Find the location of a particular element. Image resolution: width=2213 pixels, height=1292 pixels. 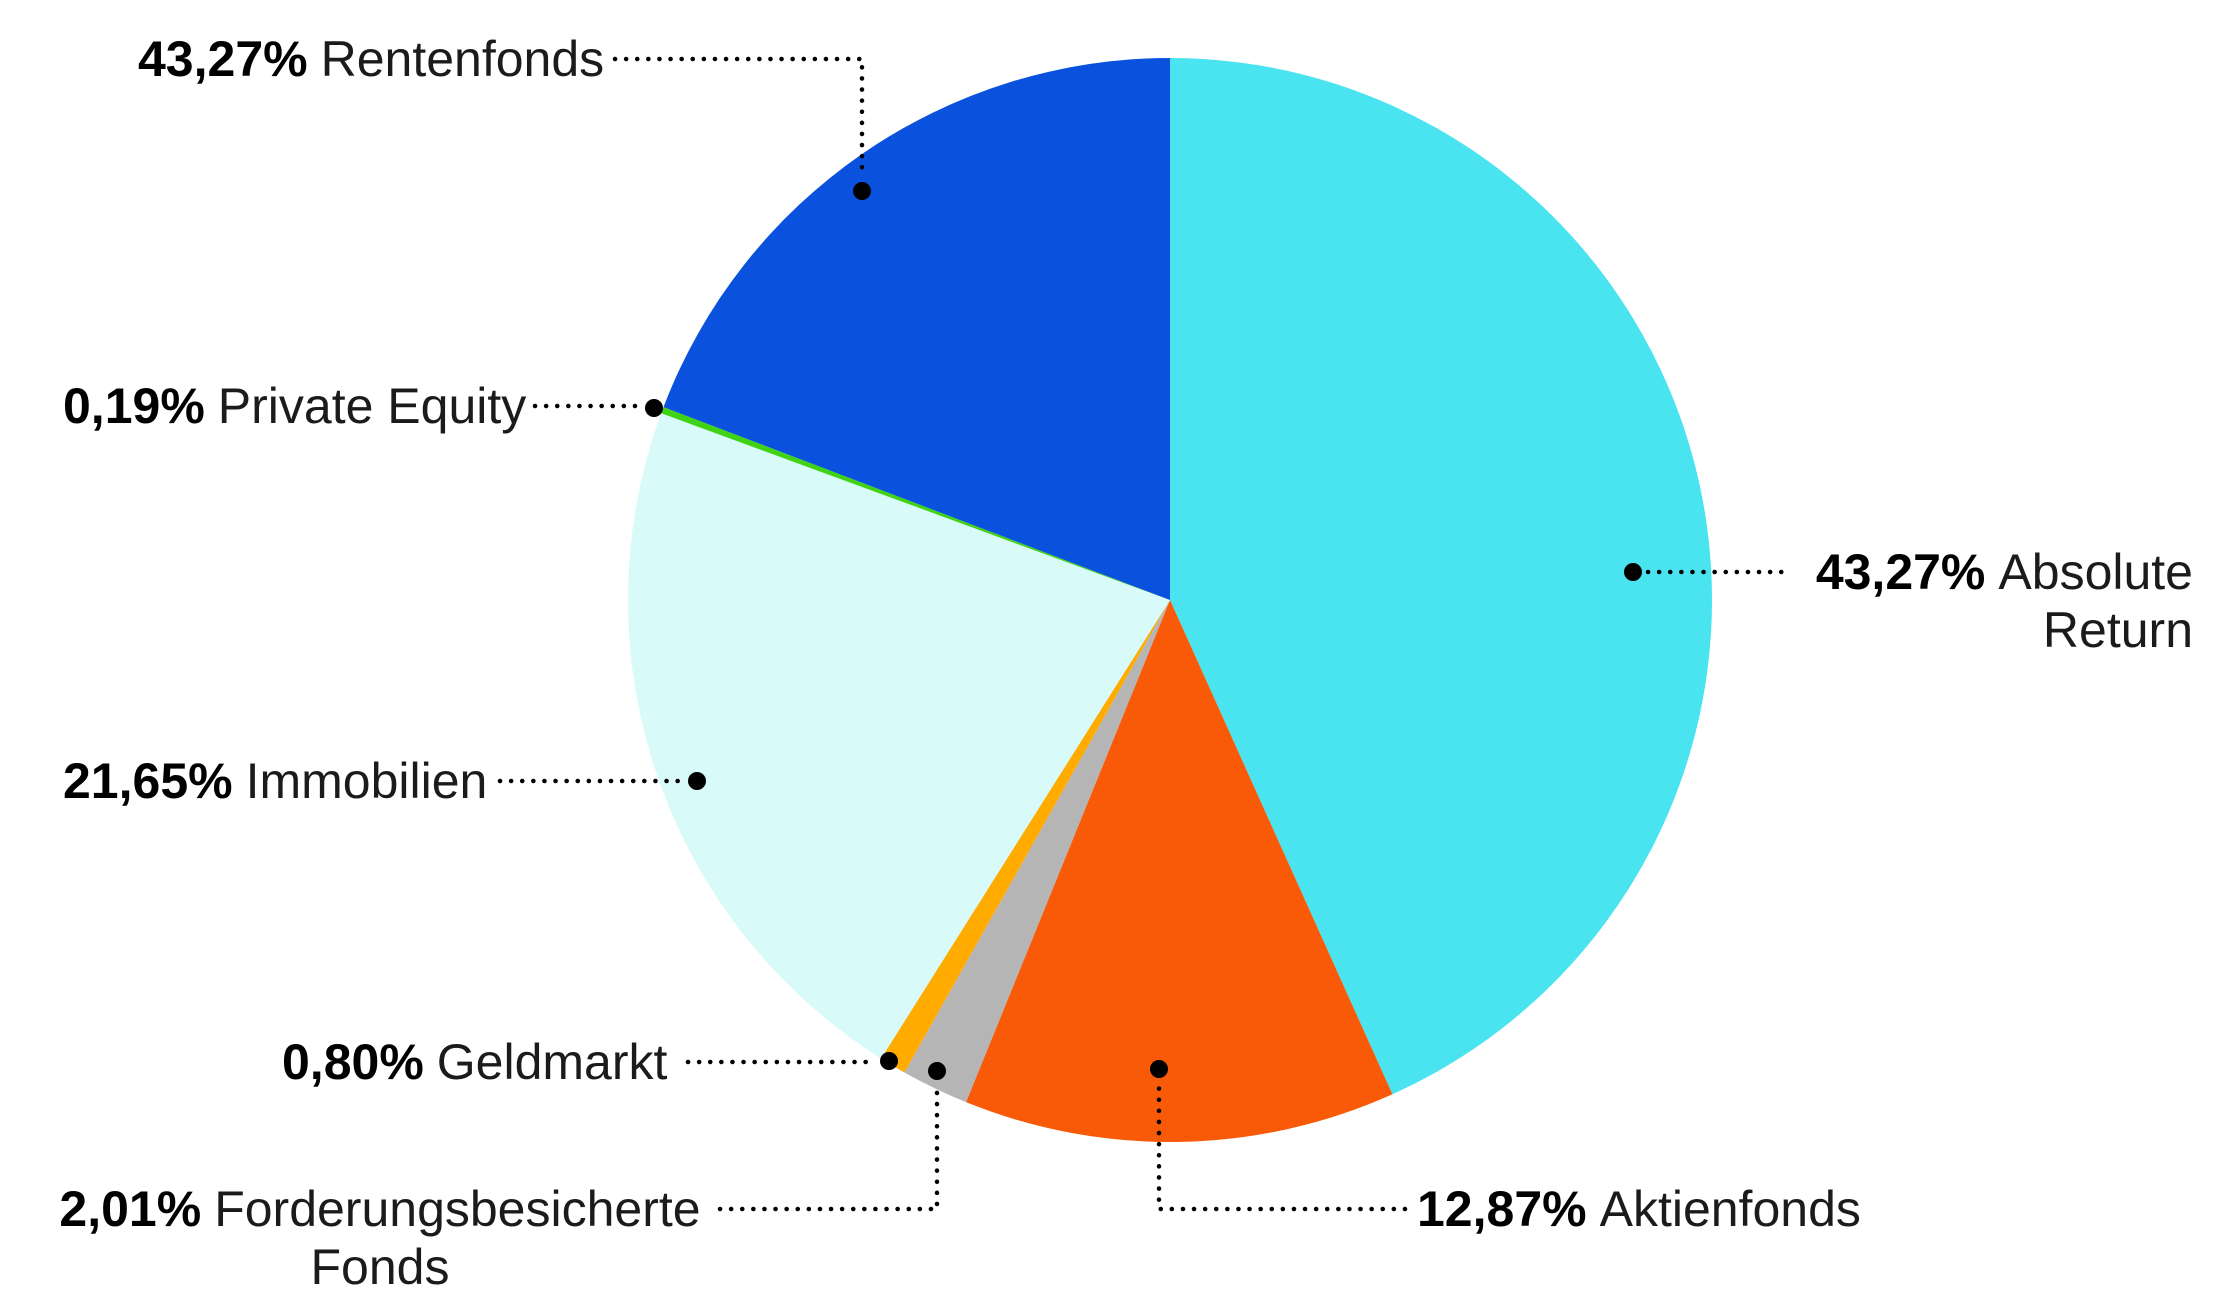

pie-slice-aktienfonds is located at coordinates (1179, 871).